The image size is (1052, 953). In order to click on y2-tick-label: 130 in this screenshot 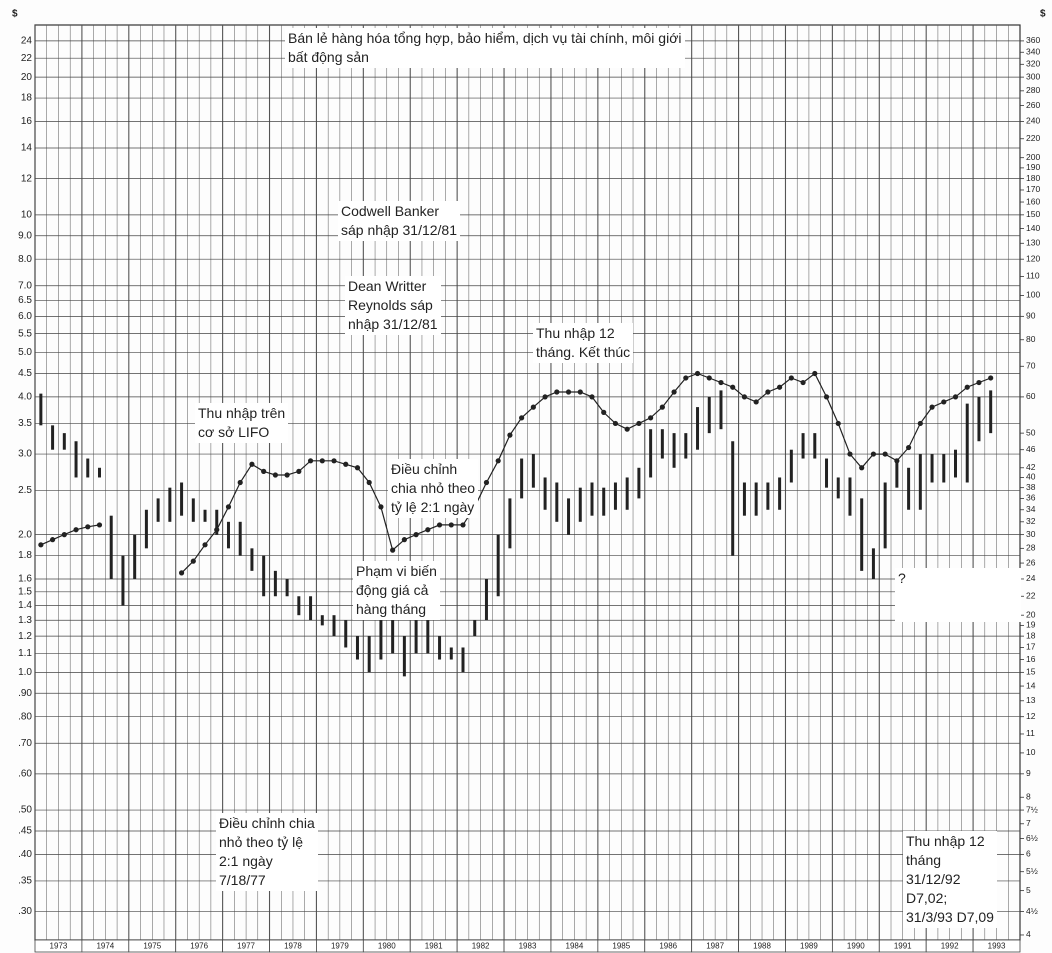, I will do `click(1033, 243)`.